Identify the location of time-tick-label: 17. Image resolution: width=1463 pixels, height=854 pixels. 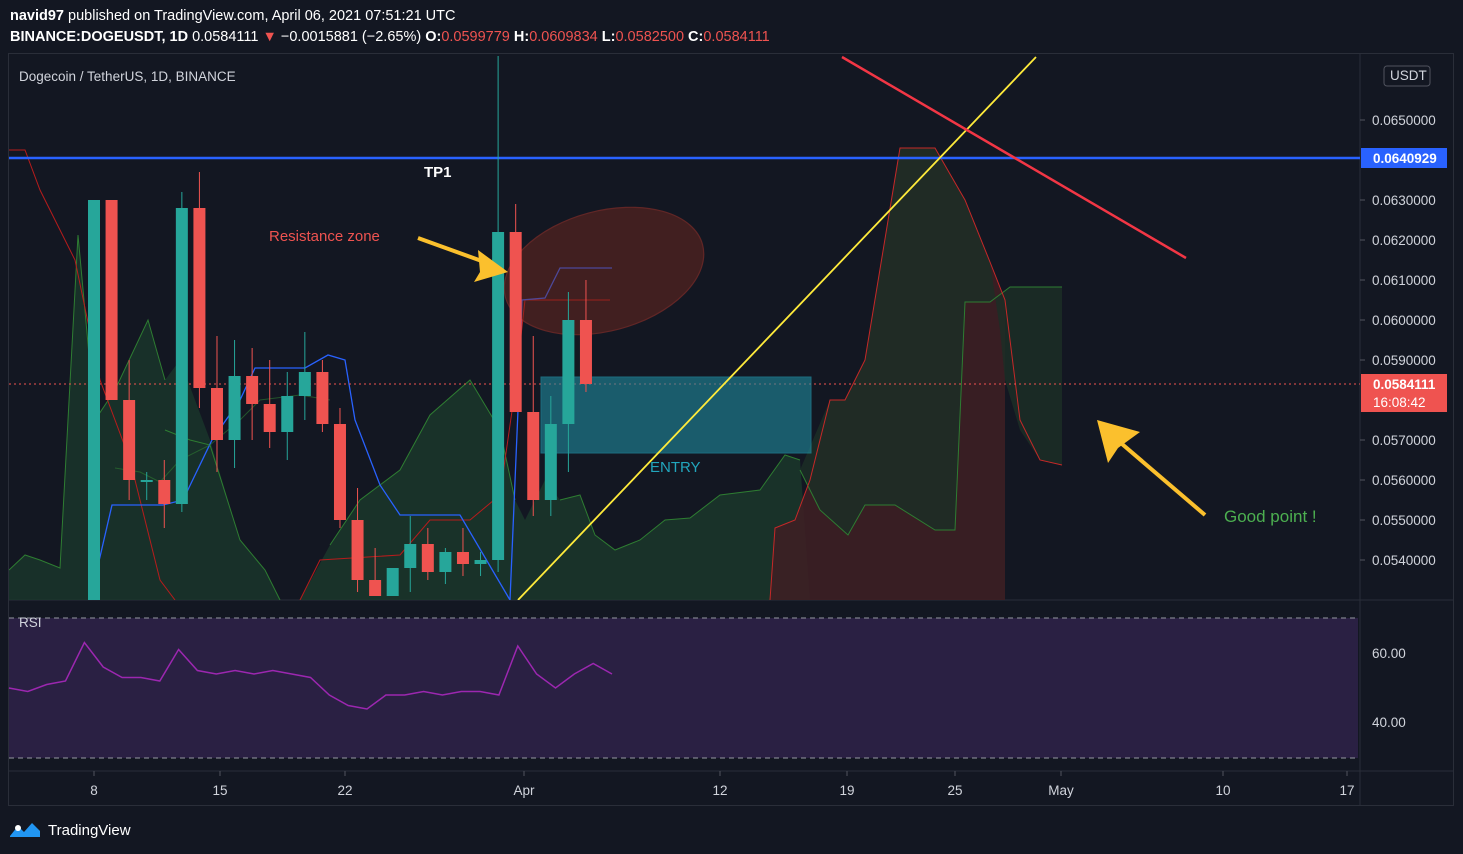
(1346, 790).